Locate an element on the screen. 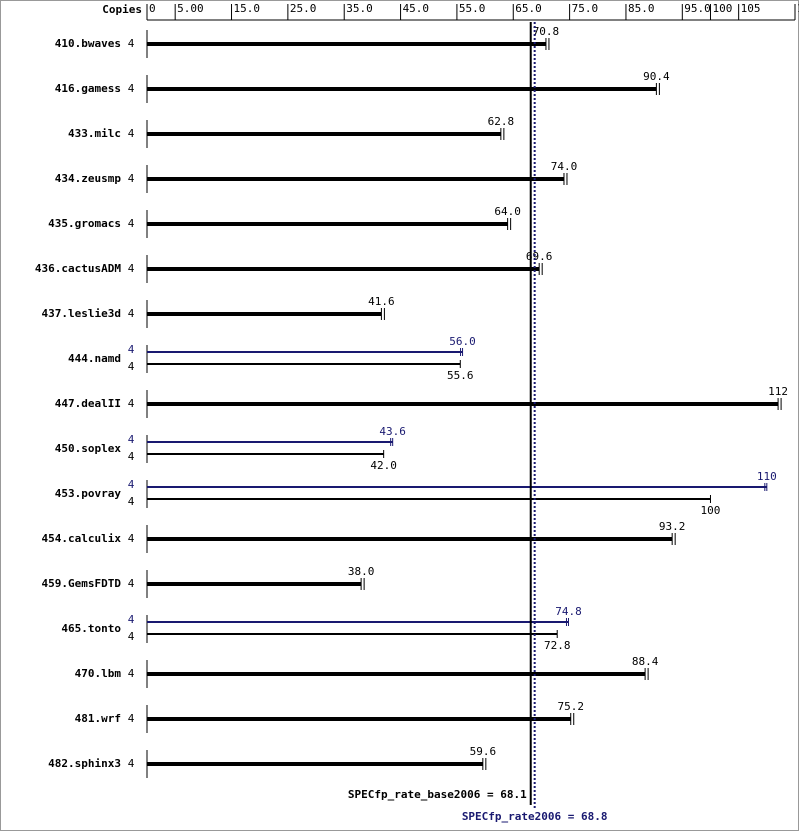  x-tick-label: 65.0 is located at coordinates (528, 8).